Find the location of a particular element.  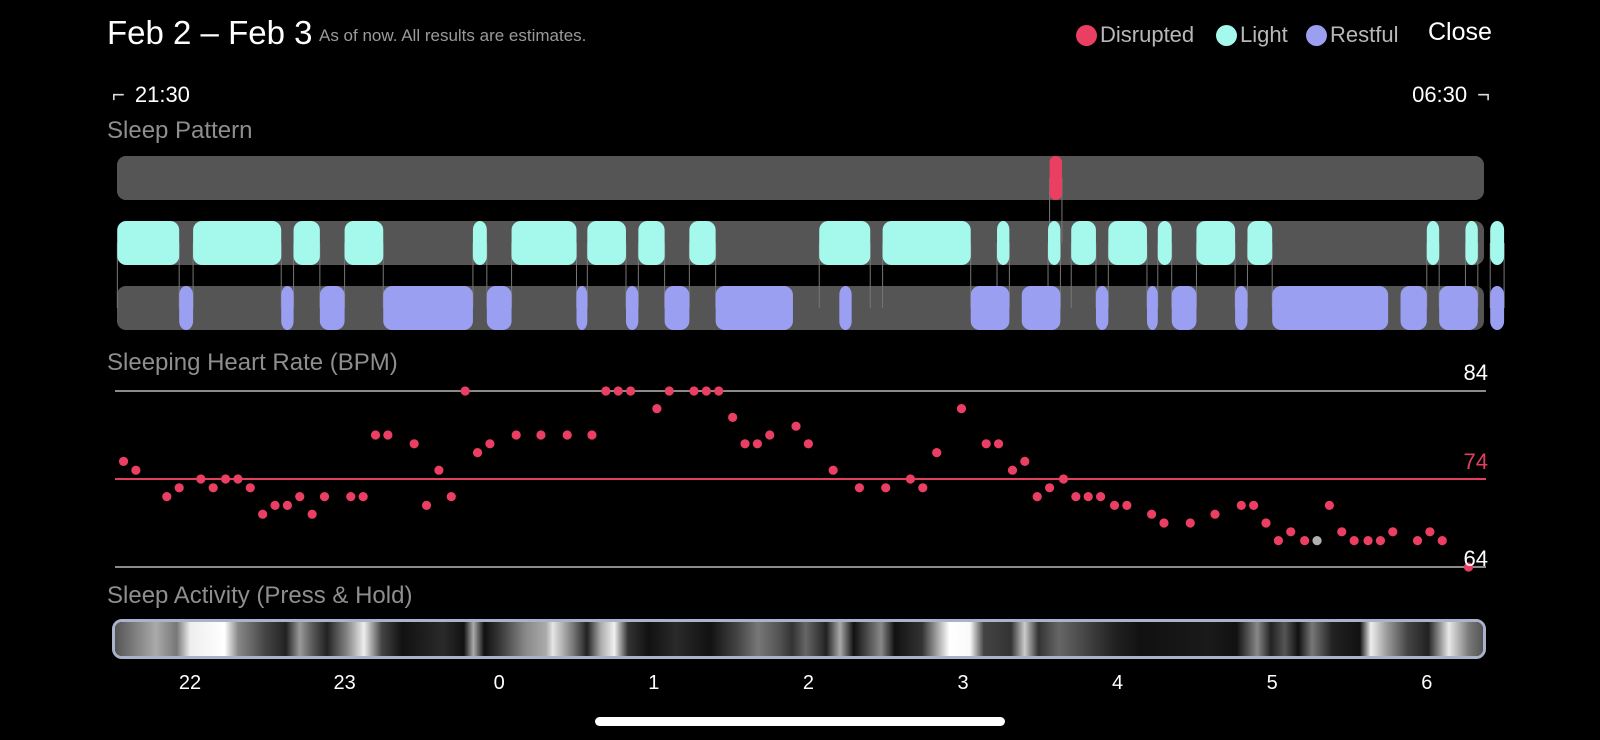

restful-segments is located at coordinates (842, 308).